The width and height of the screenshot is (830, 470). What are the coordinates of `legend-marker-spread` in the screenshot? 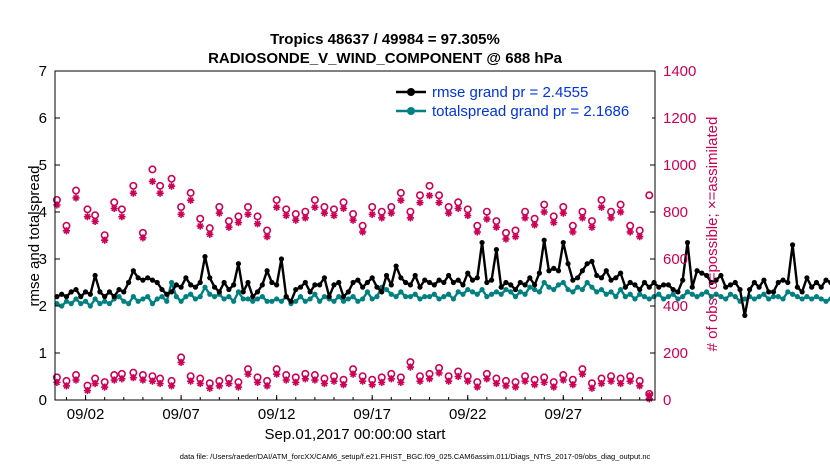 It's located at (411, 111).